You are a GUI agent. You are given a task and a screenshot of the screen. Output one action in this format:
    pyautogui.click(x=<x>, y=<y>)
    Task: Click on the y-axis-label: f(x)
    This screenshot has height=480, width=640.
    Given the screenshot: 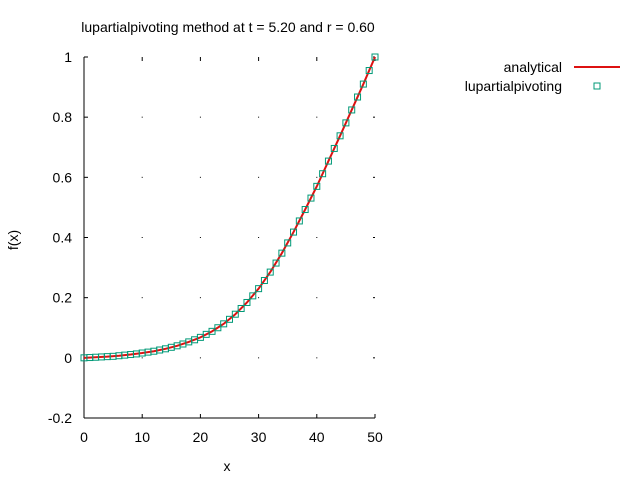 What is the action you would take?
    pyautogui.click(x=13, y=240)
    